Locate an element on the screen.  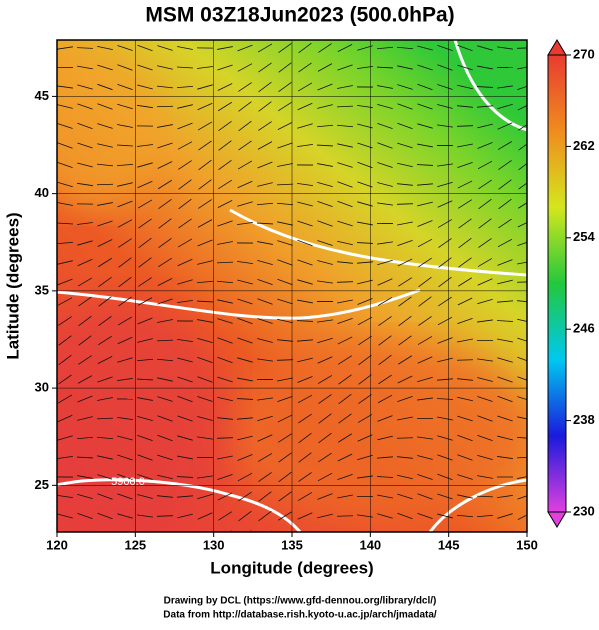
chart-title: MSM 03Z18Jun2023 (500.0hPa) is located at coordinates (299, 15).